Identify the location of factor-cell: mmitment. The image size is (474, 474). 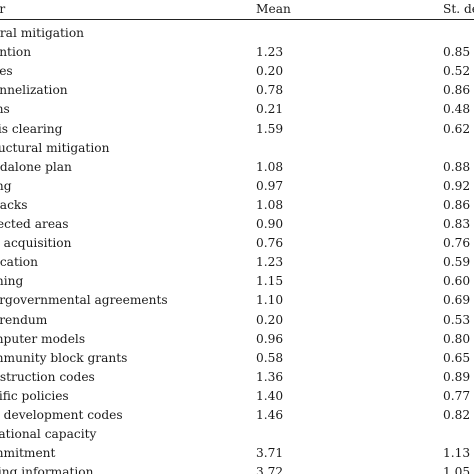
(28, 453).